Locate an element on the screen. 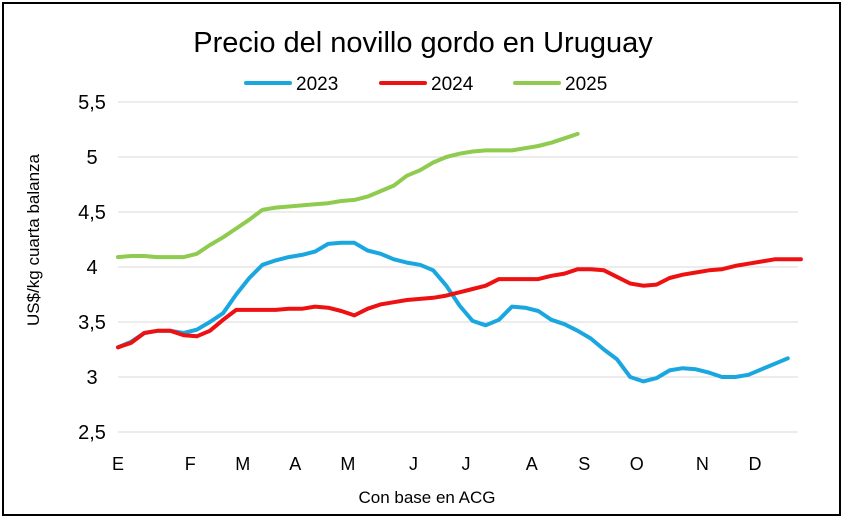 This screenshot has width=847, height=522. y-axis-ticks: 5,5 5 4,5 4 3,5 3 2,5 is located at coordinates (92, 268).